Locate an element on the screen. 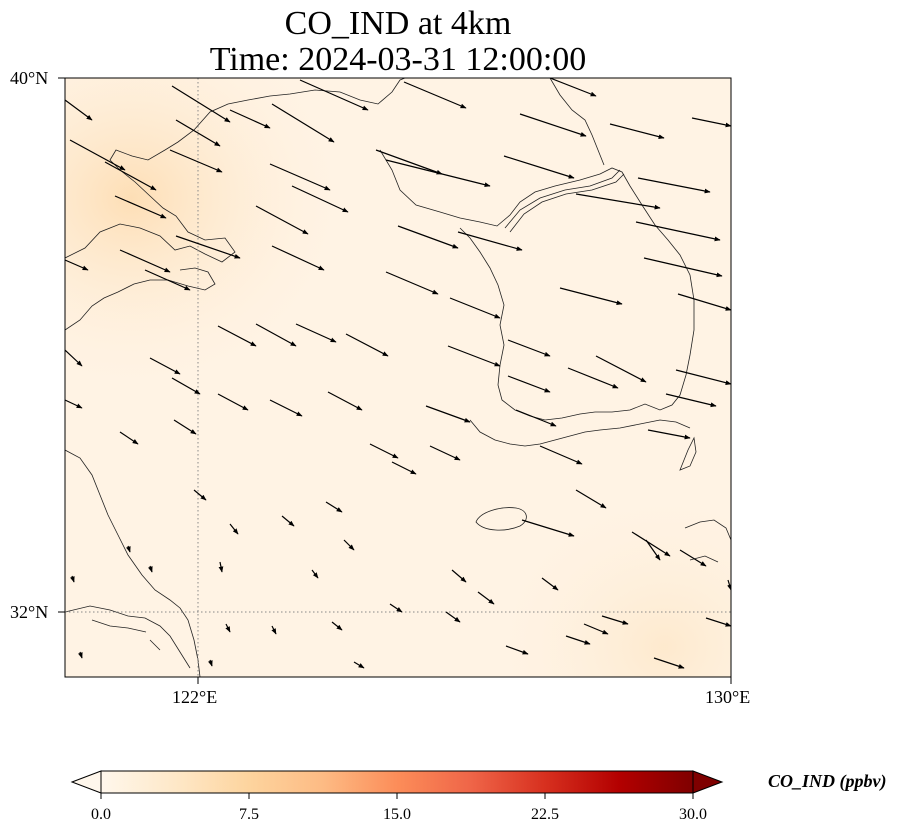  colorbar-tick-label-2: 15.0 is located at coordinates (397, 814).